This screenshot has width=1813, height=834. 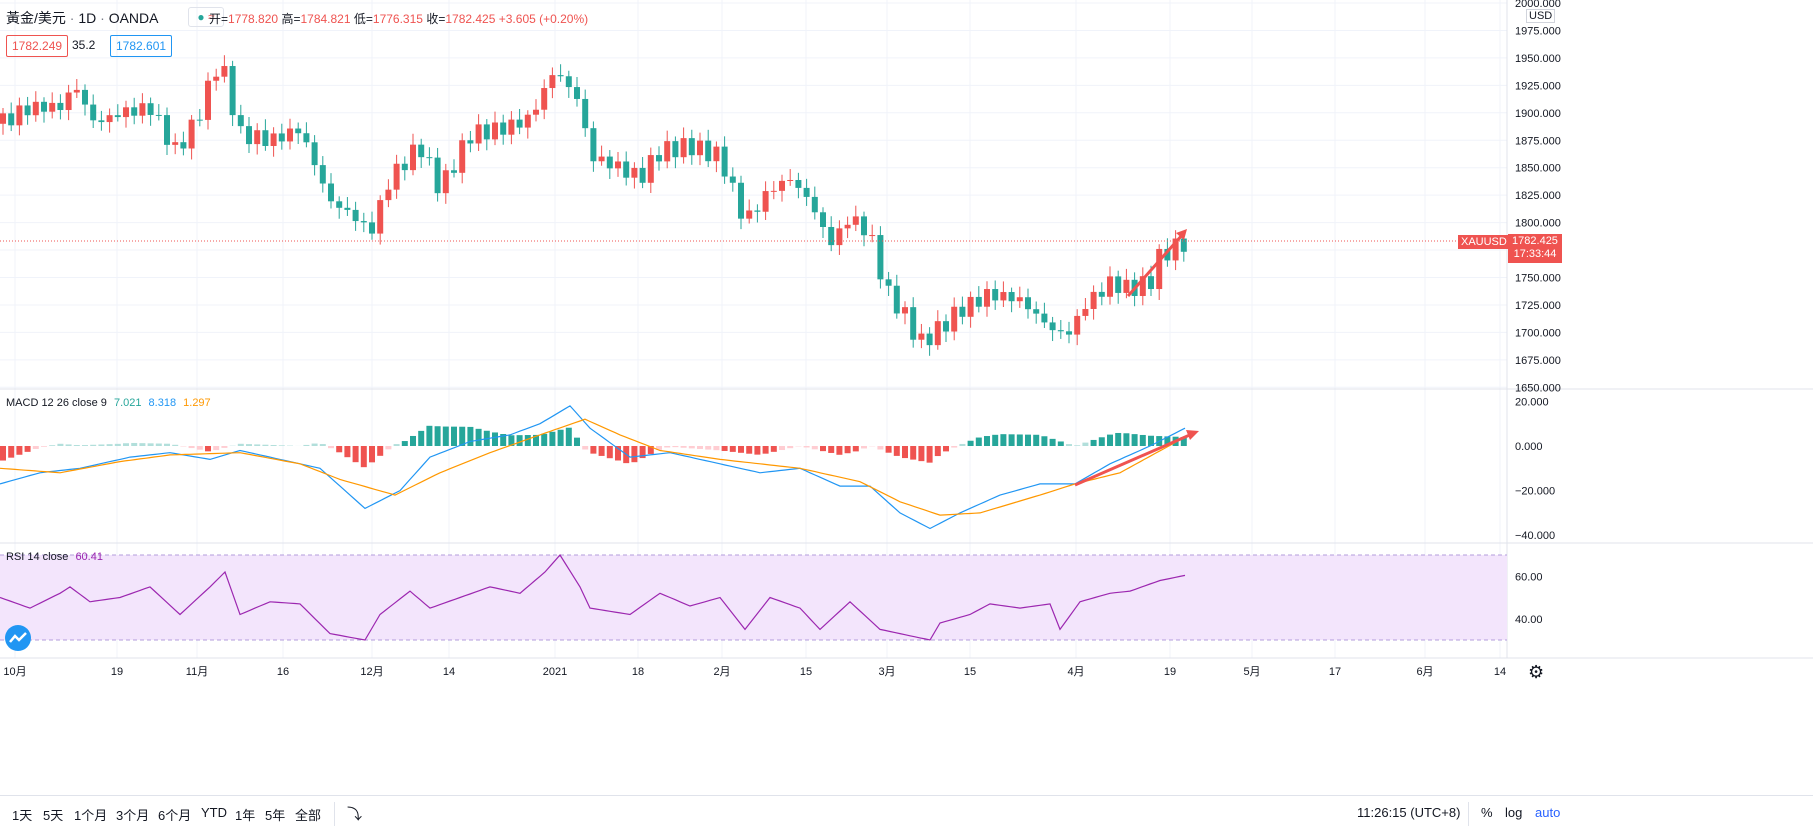 What do you see at coordinates (592, 467) in the screenshot?
I see `macd-signal-line` at bounding box center [592, 467].